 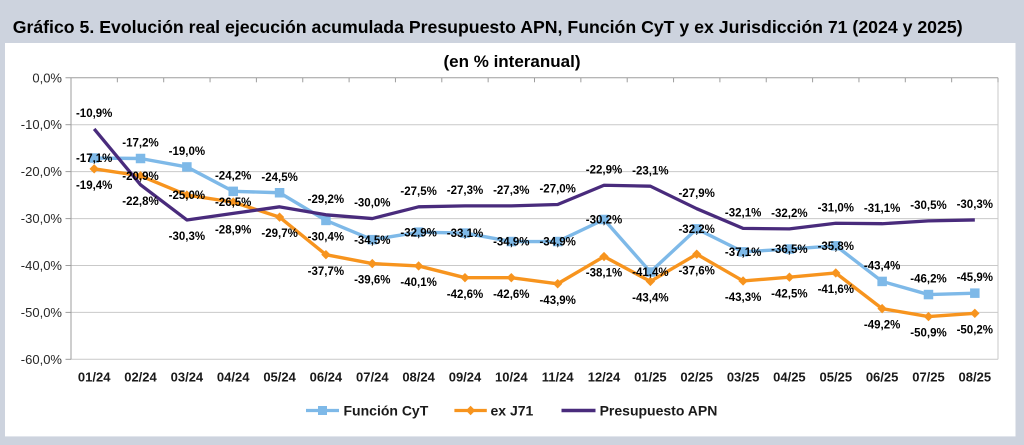 What do you see at coordinates (326, 377) in the screenshot?
I see `svg-text: 06/24` at bounding box center [326, 377].